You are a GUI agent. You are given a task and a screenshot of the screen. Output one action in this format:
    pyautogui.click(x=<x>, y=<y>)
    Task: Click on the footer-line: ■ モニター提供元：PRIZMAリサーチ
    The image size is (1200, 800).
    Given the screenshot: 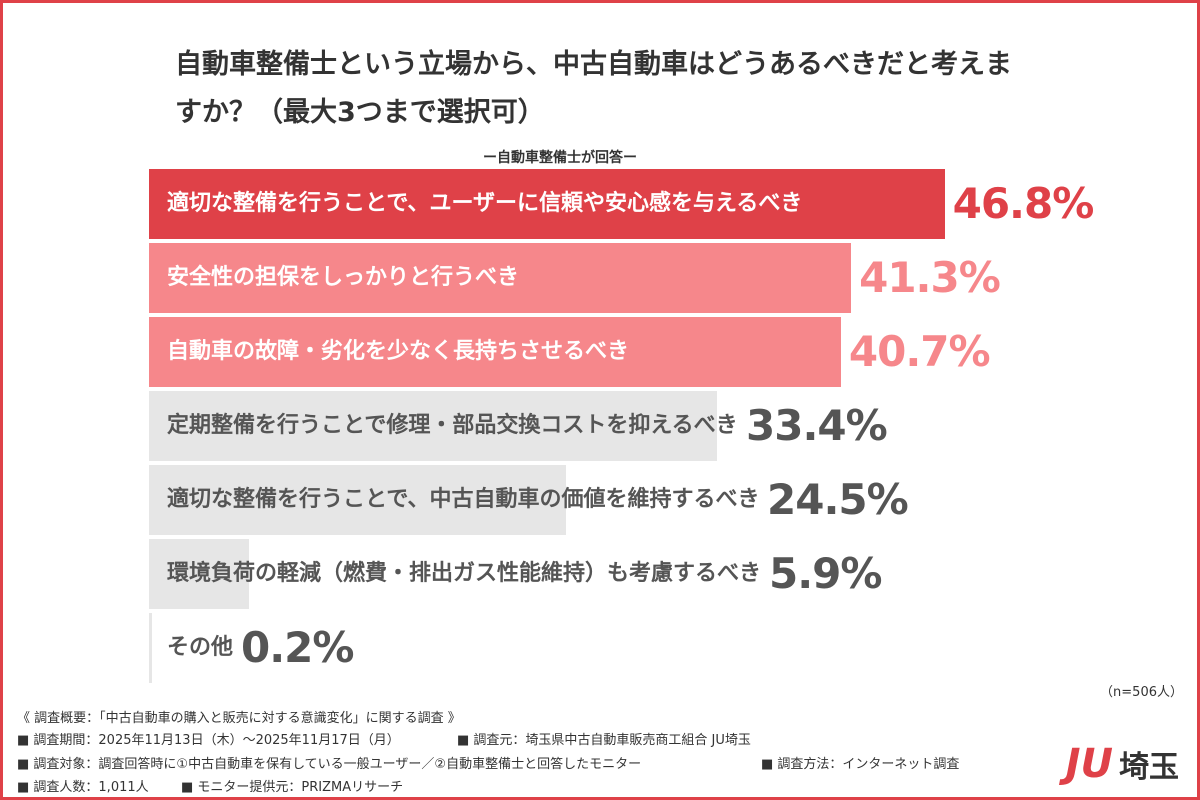 What is the action you would take?
    pyautogui.click(x=292, y=787)
    